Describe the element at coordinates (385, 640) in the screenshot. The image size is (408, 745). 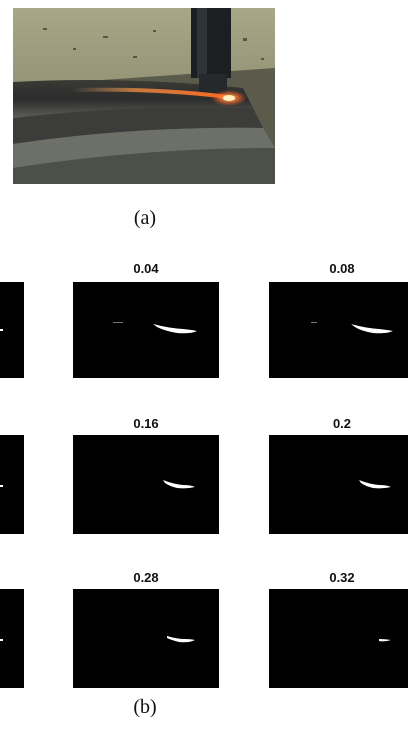
I see `panel-6-image` at that location.